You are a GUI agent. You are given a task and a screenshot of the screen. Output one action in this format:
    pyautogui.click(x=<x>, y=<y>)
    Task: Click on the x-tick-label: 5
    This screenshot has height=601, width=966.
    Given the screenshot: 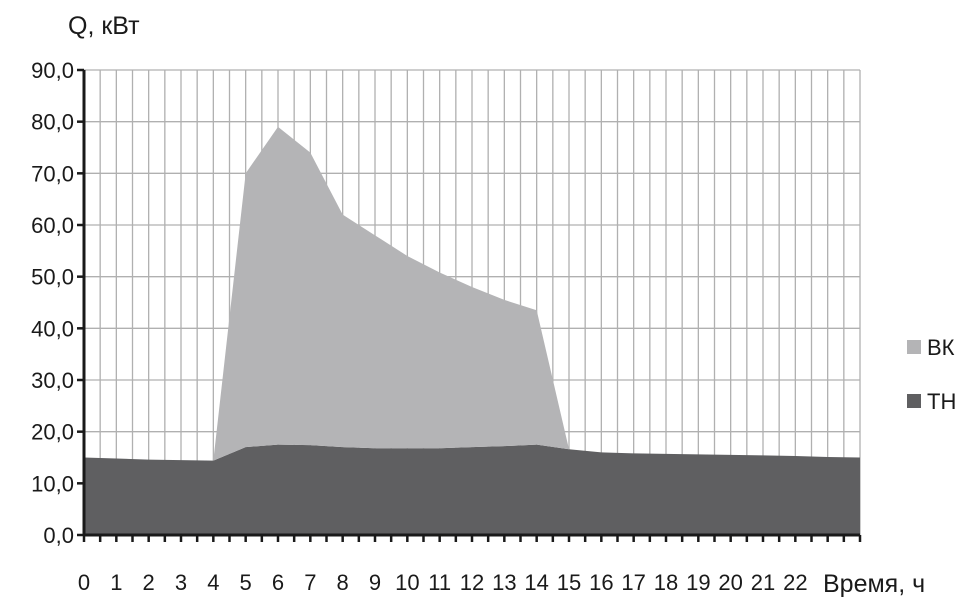 What is the action you would take?
    pyautogui.click(x=246, y=582)
    